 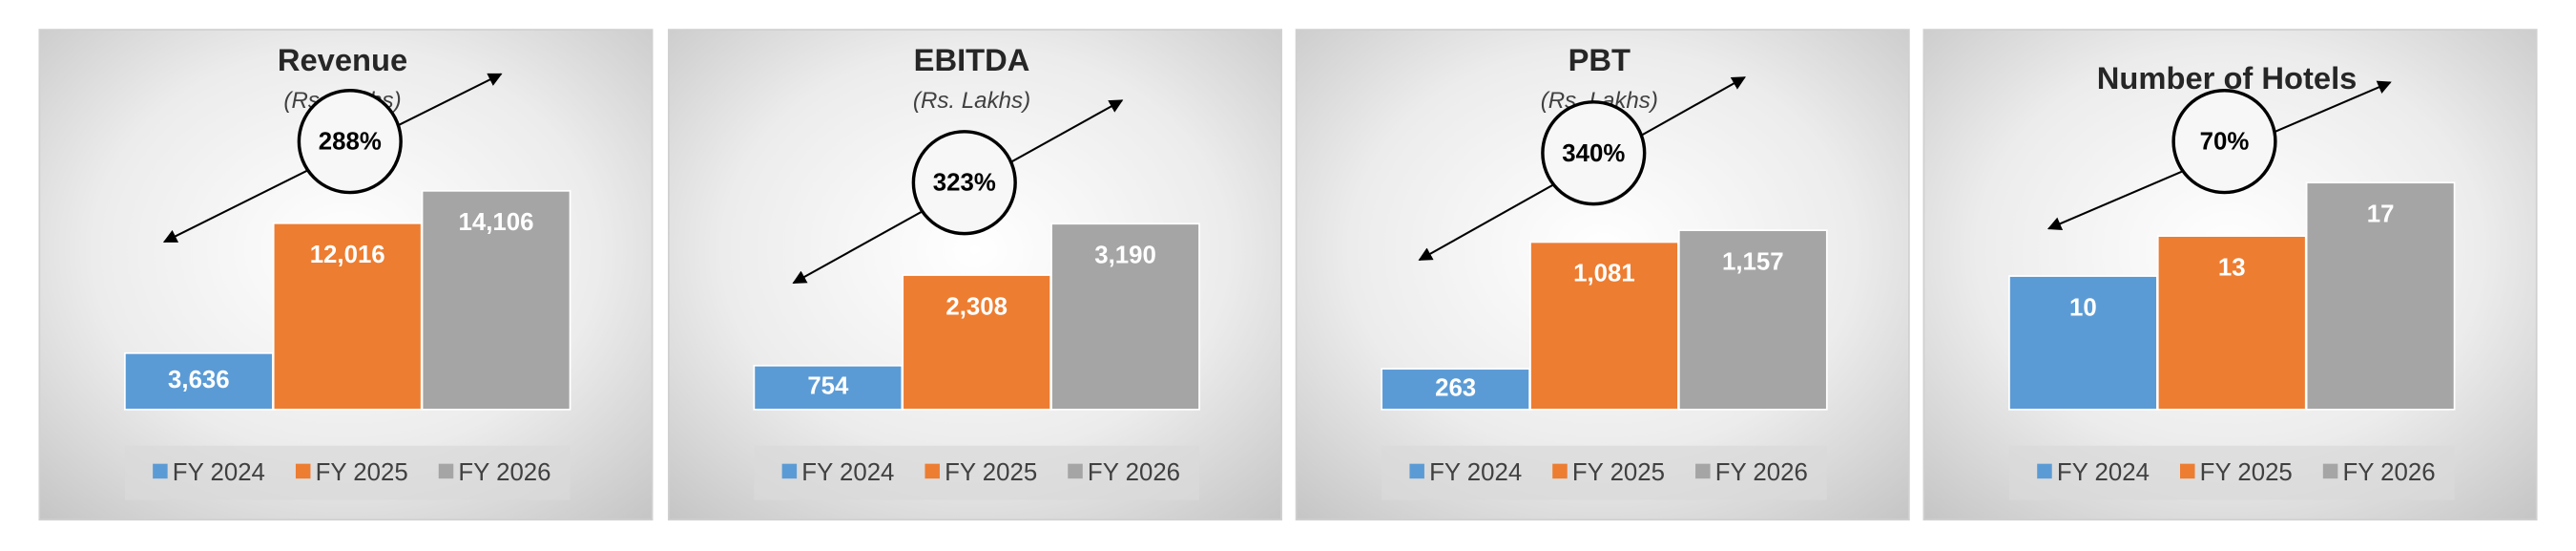 I want to click on value-label: 754, so click(x=828, y=386).